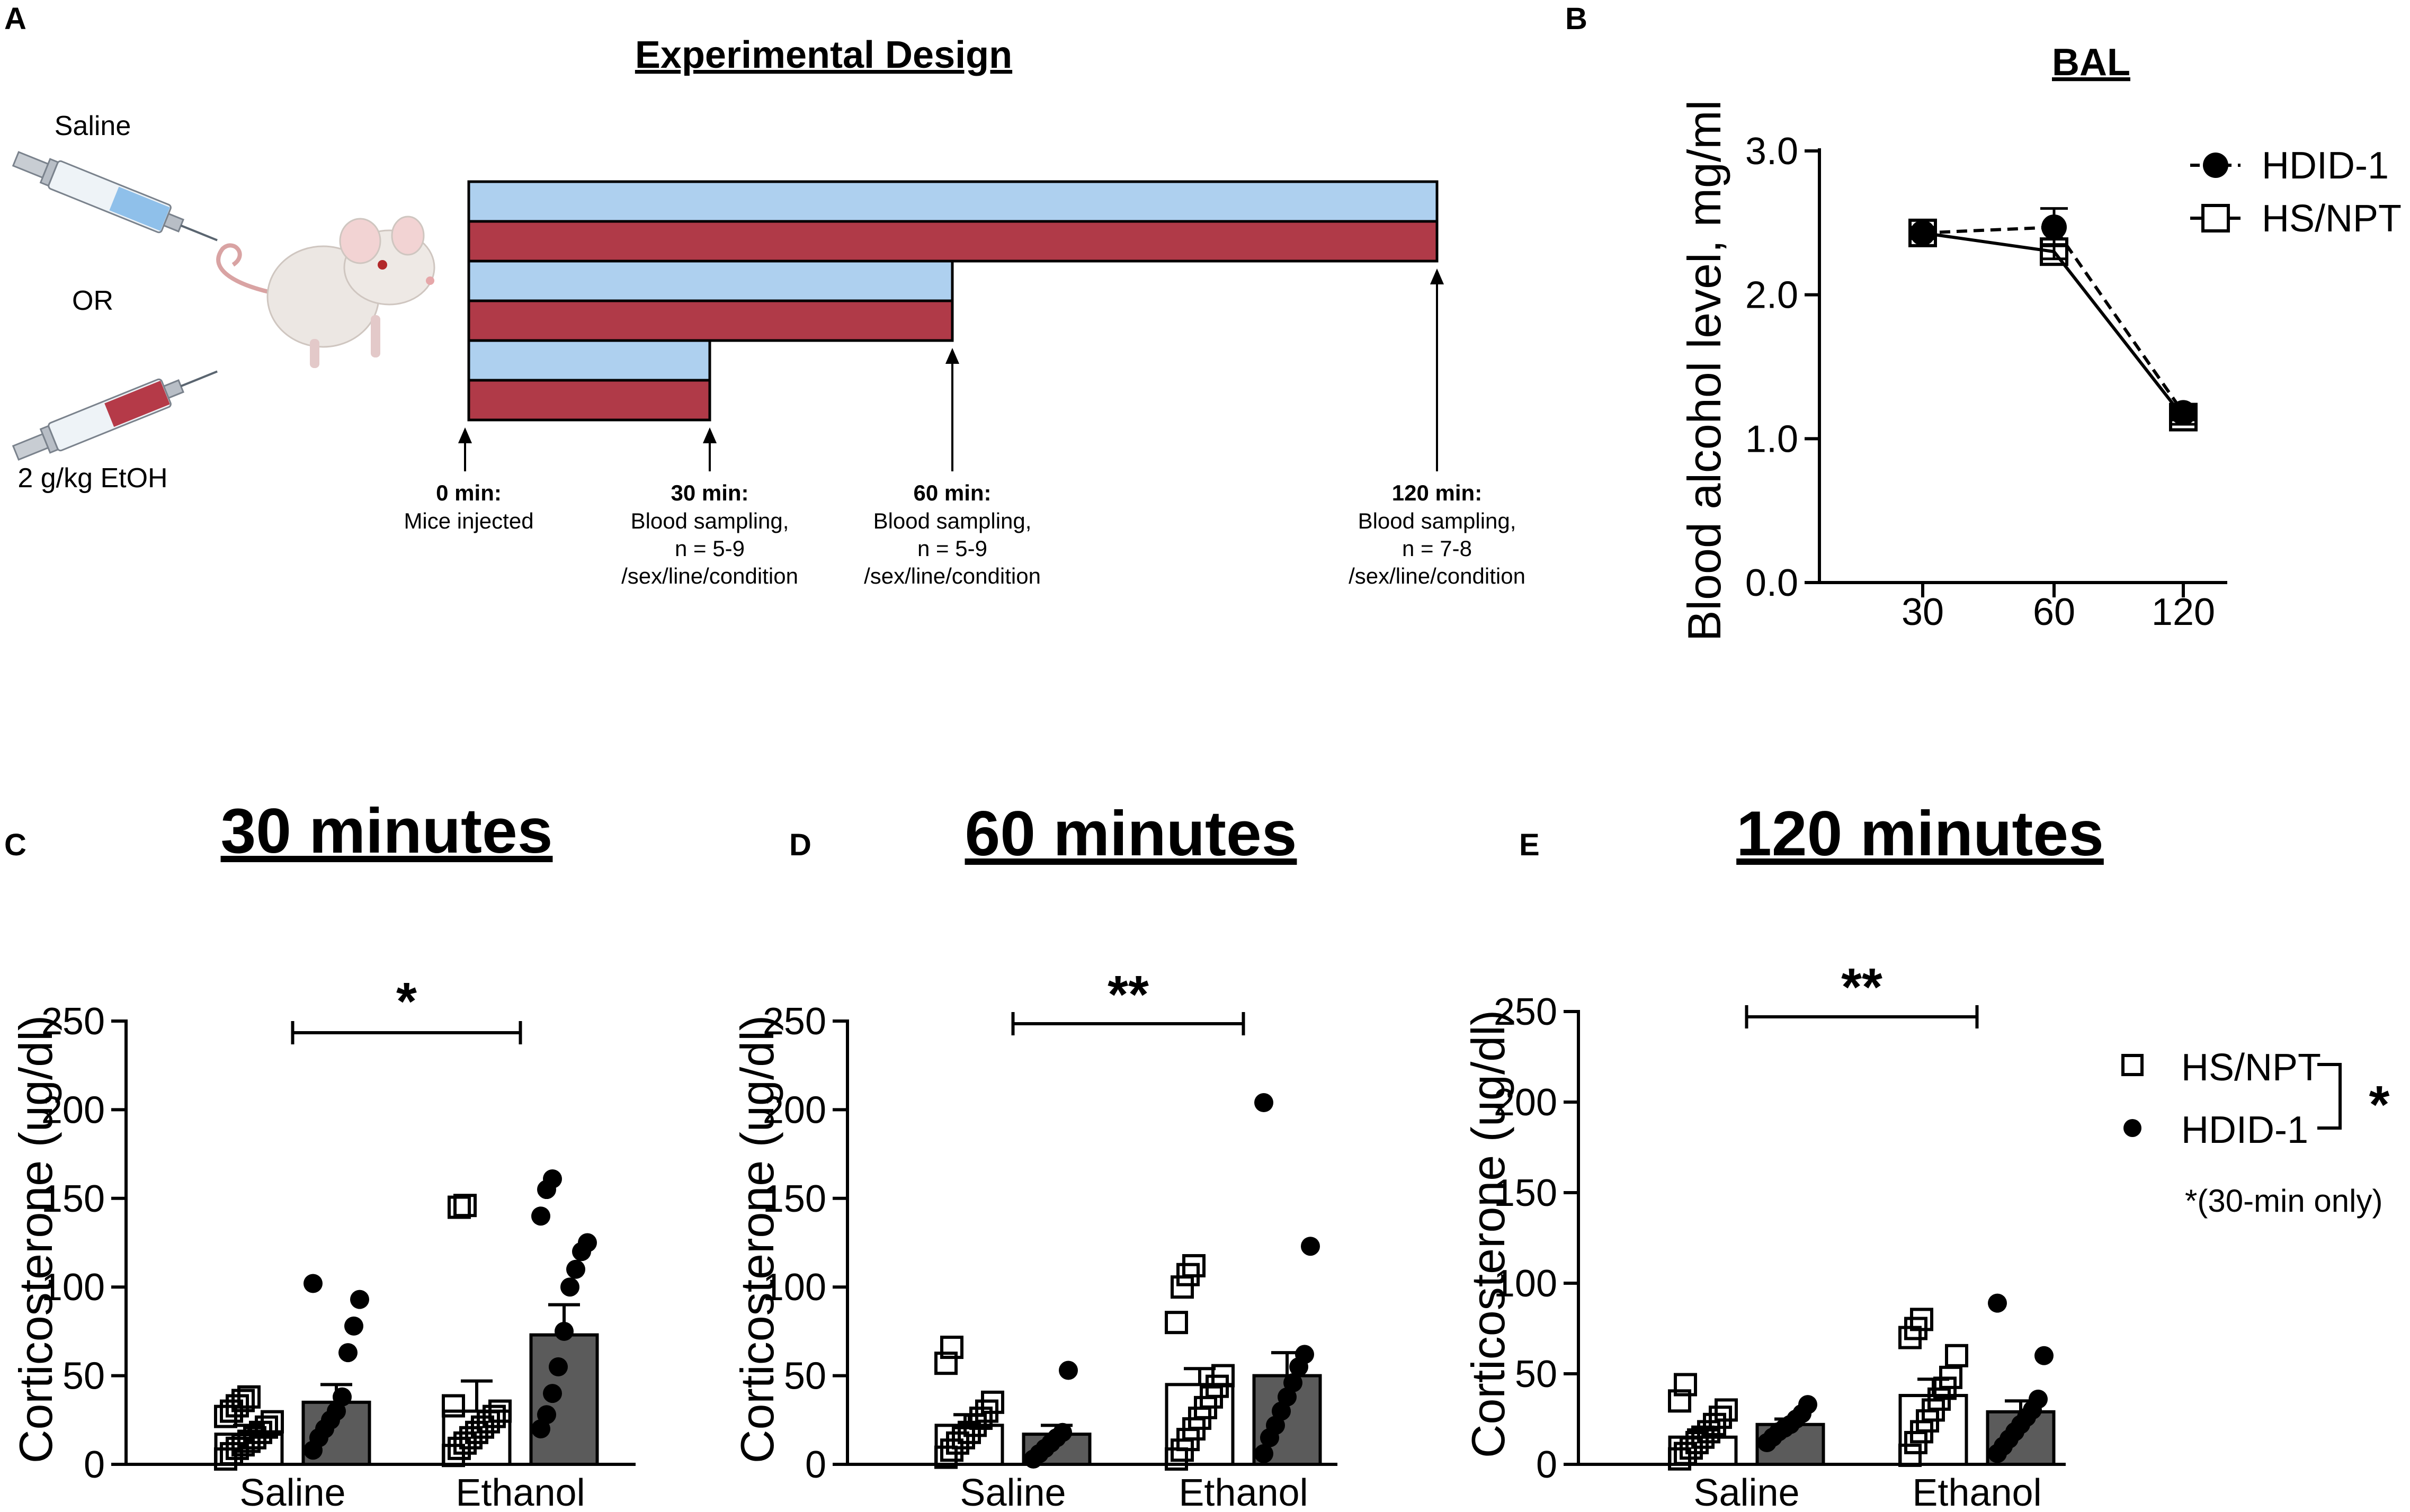  Describe the element at coordinates (823, 55) in the screenshot. I see `design-title: Experimental Design` at that location.